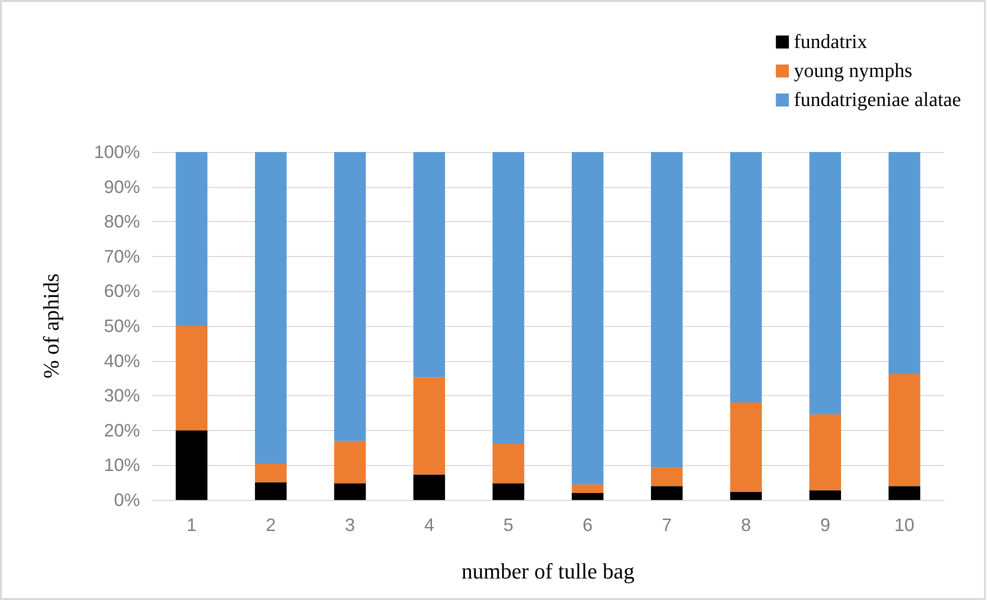 The image size is (990, 604). Describe the element at coordinates (429, 525) in the screenshot. I see `x-tick-label: 4` at that location.